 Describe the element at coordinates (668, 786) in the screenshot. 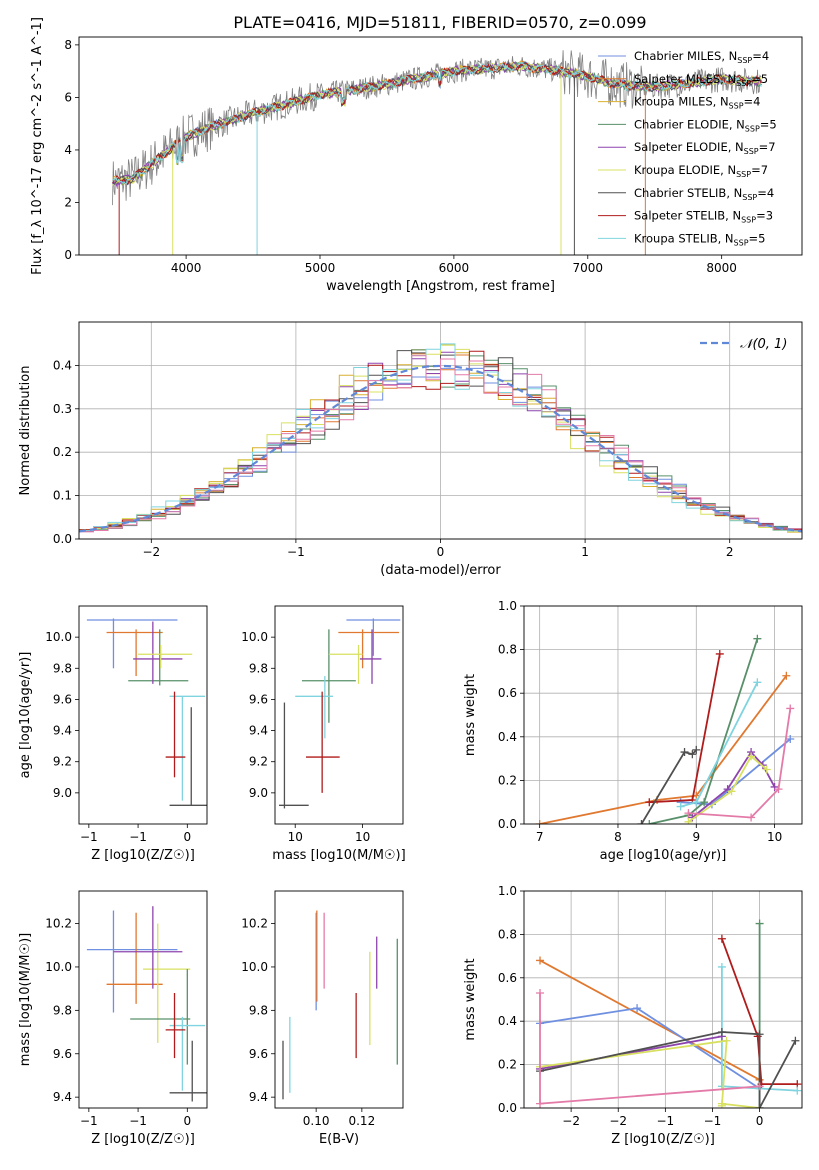

I see `weight-line-chabrier-stelib` at that location.